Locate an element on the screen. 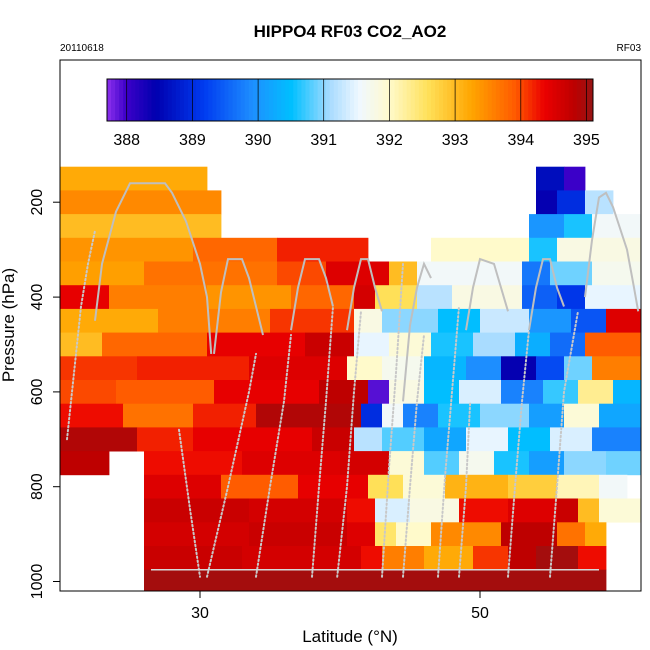  colorbar-tick-label: 394 is located at coordinates (520, 140).